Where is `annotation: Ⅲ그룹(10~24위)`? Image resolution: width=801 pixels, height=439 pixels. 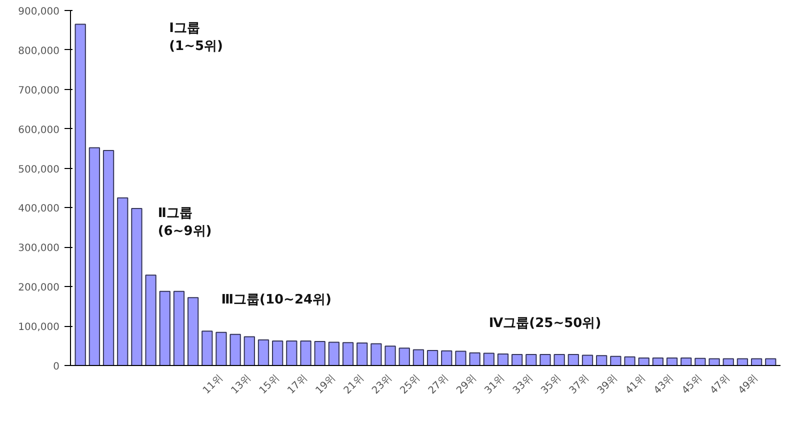 annotation: Ⅲ그룹(10~24위) is located at coordinates (276, 300).